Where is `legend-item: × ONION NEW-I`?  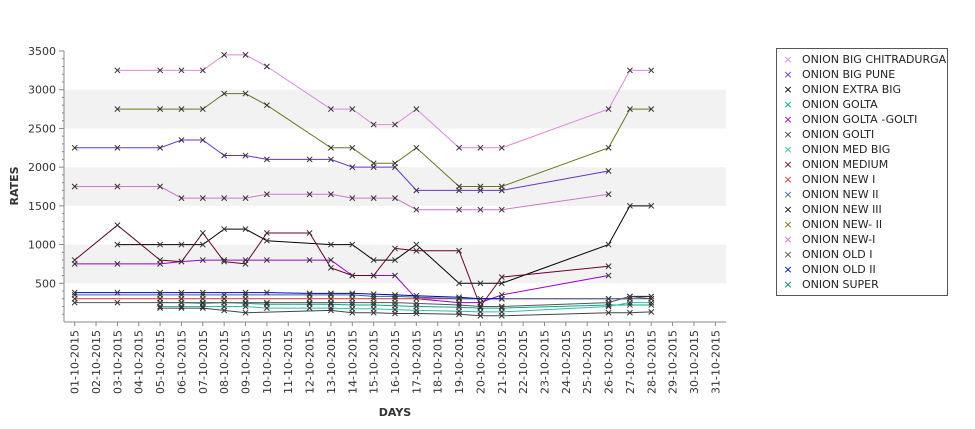
legend-item: × ONION NEW-I is located at coordinates (862, 239).